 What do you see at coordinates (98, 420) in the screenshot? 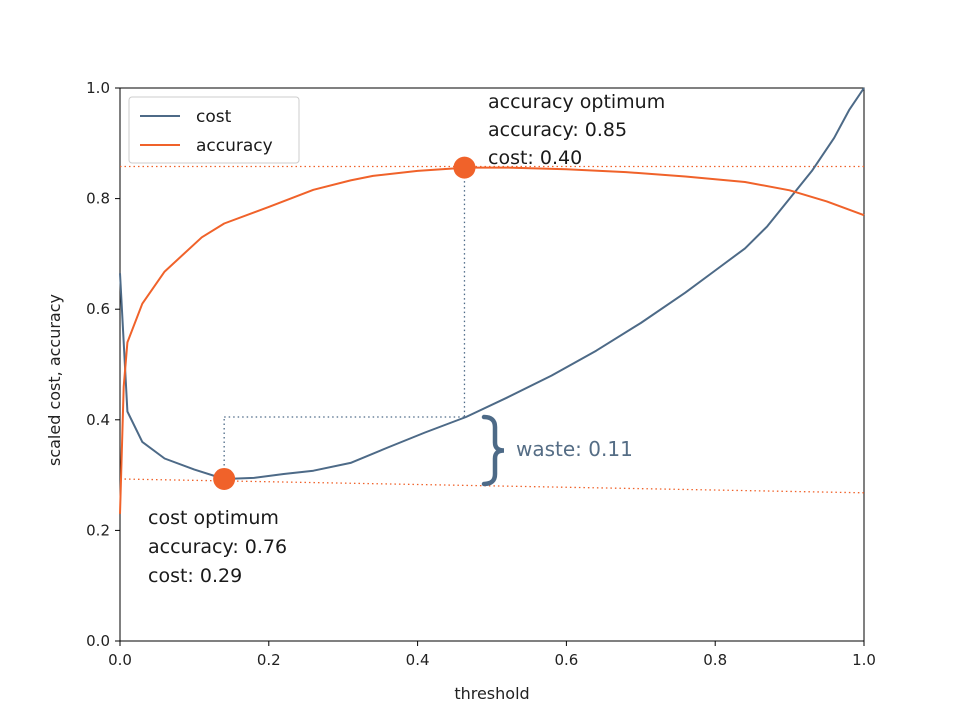
I see `y-tick-label: 0.4` at bounding box center [98, 420].